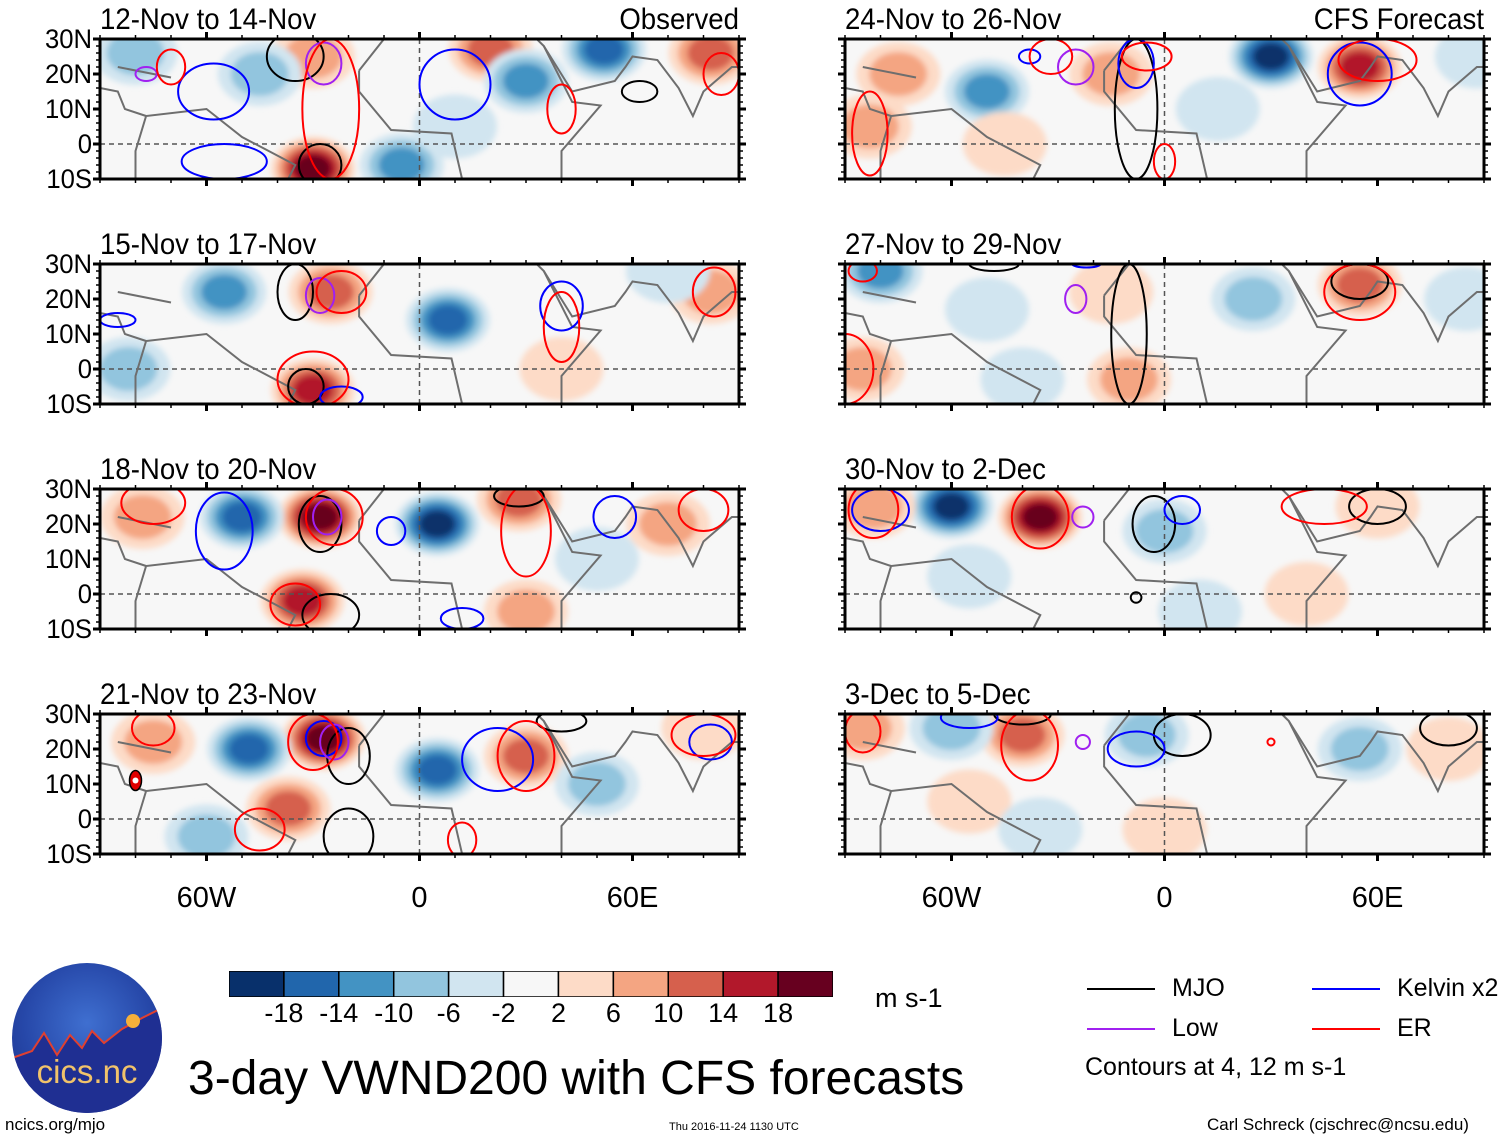 The height and width of the screenshot is (1142, 1510). Describe the element at coordinates (55, 1124) in the screenshot. I see `footer-url: ncics.org/mjo` at that location.